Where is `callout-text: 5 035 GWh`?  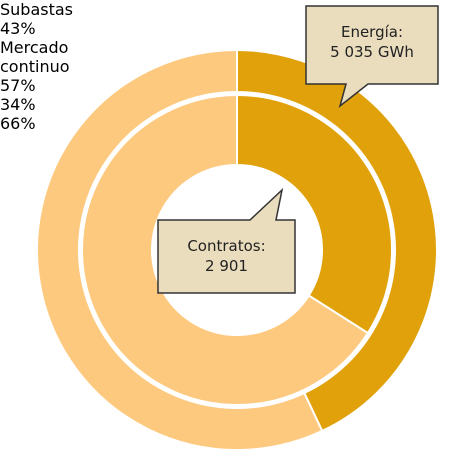
callout-text: 5 035 GWh is located at coordinates (372, 52).